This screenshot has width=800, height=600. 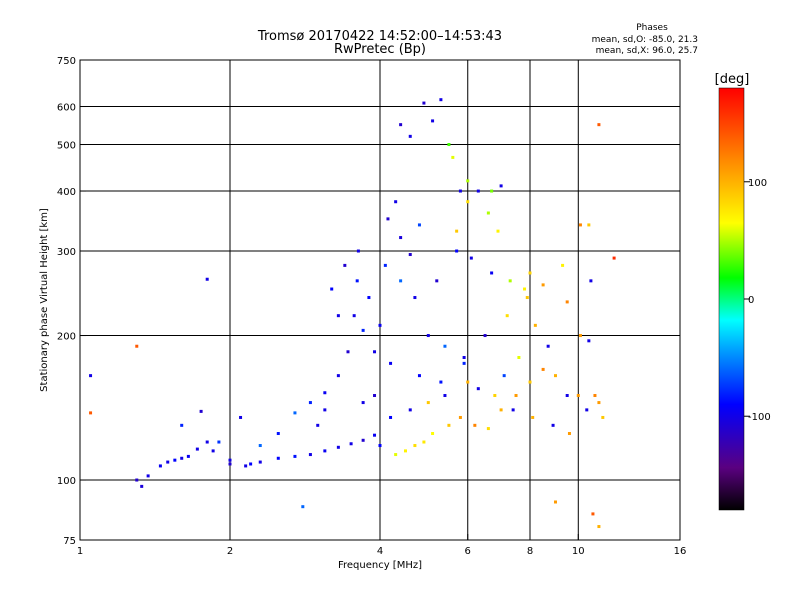 I want to click on y-tick-label: 75, so click(x=69, y=541).